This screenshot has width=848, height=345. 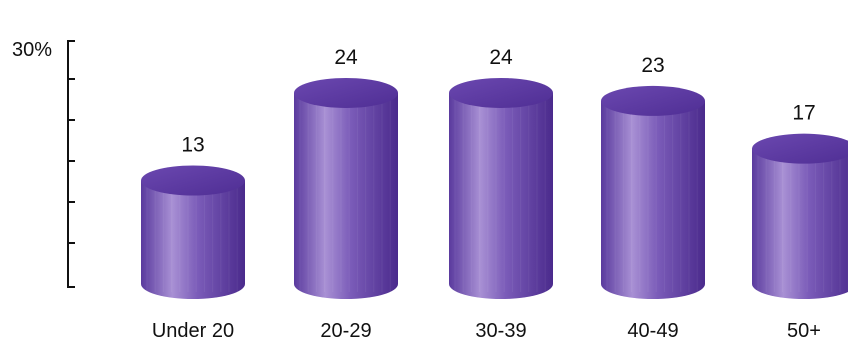 What do you see at coordinates (803, 113) in the screenshot?
I see `data-label: 17` at bounding box center [803, 113].